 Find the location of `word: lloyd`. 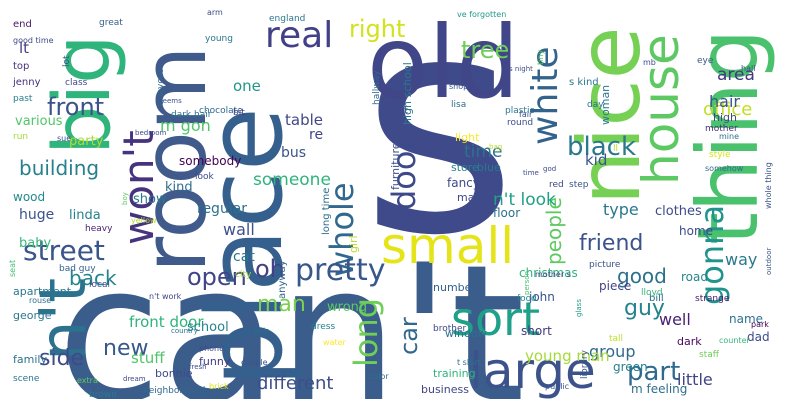

word: lloyd is located at coordinates (652, 293).